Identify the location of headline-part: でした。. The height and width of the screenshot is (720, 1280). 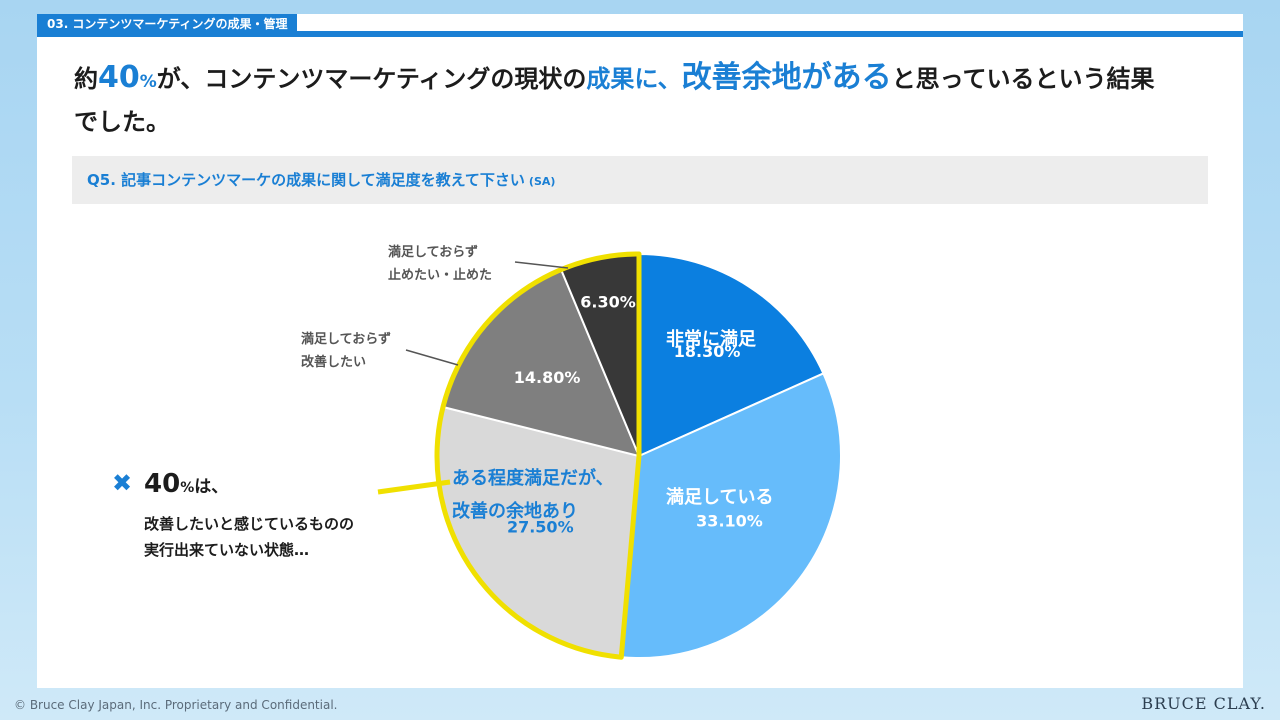
(122, 122).